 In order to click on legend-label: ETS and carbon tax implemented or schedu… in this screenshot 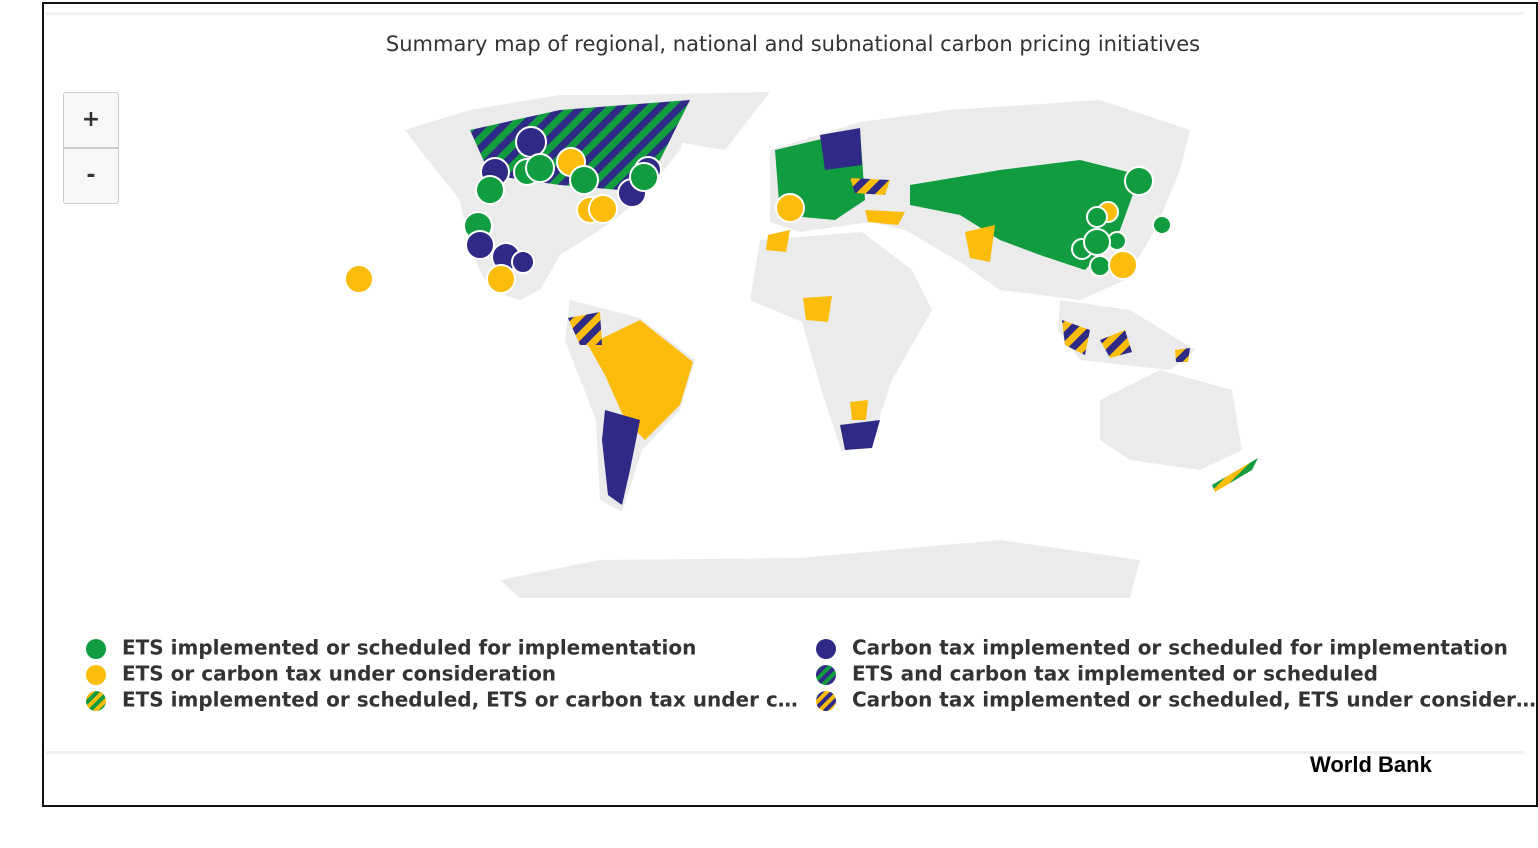, I will do `click(1115, 674)`.